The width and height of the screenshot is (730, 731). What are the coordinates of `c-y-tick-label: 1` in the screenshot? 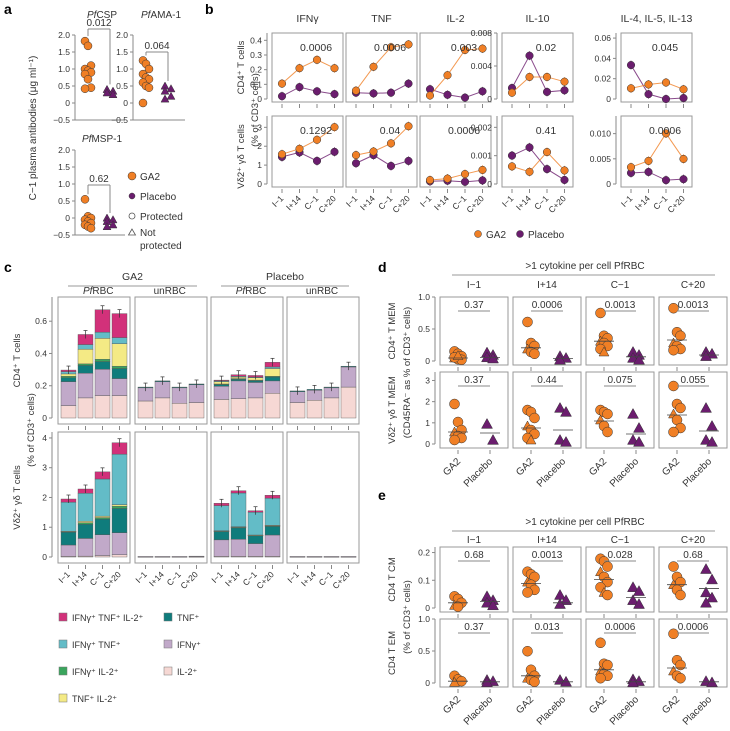 It's located at (44, 527).